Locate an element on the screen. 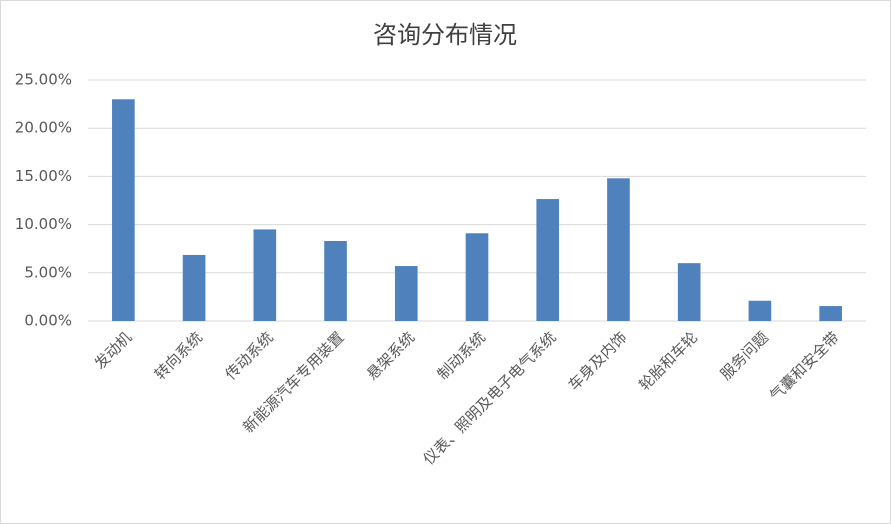  y-tick-label: 10.00% is located at coordinates (43, 224).